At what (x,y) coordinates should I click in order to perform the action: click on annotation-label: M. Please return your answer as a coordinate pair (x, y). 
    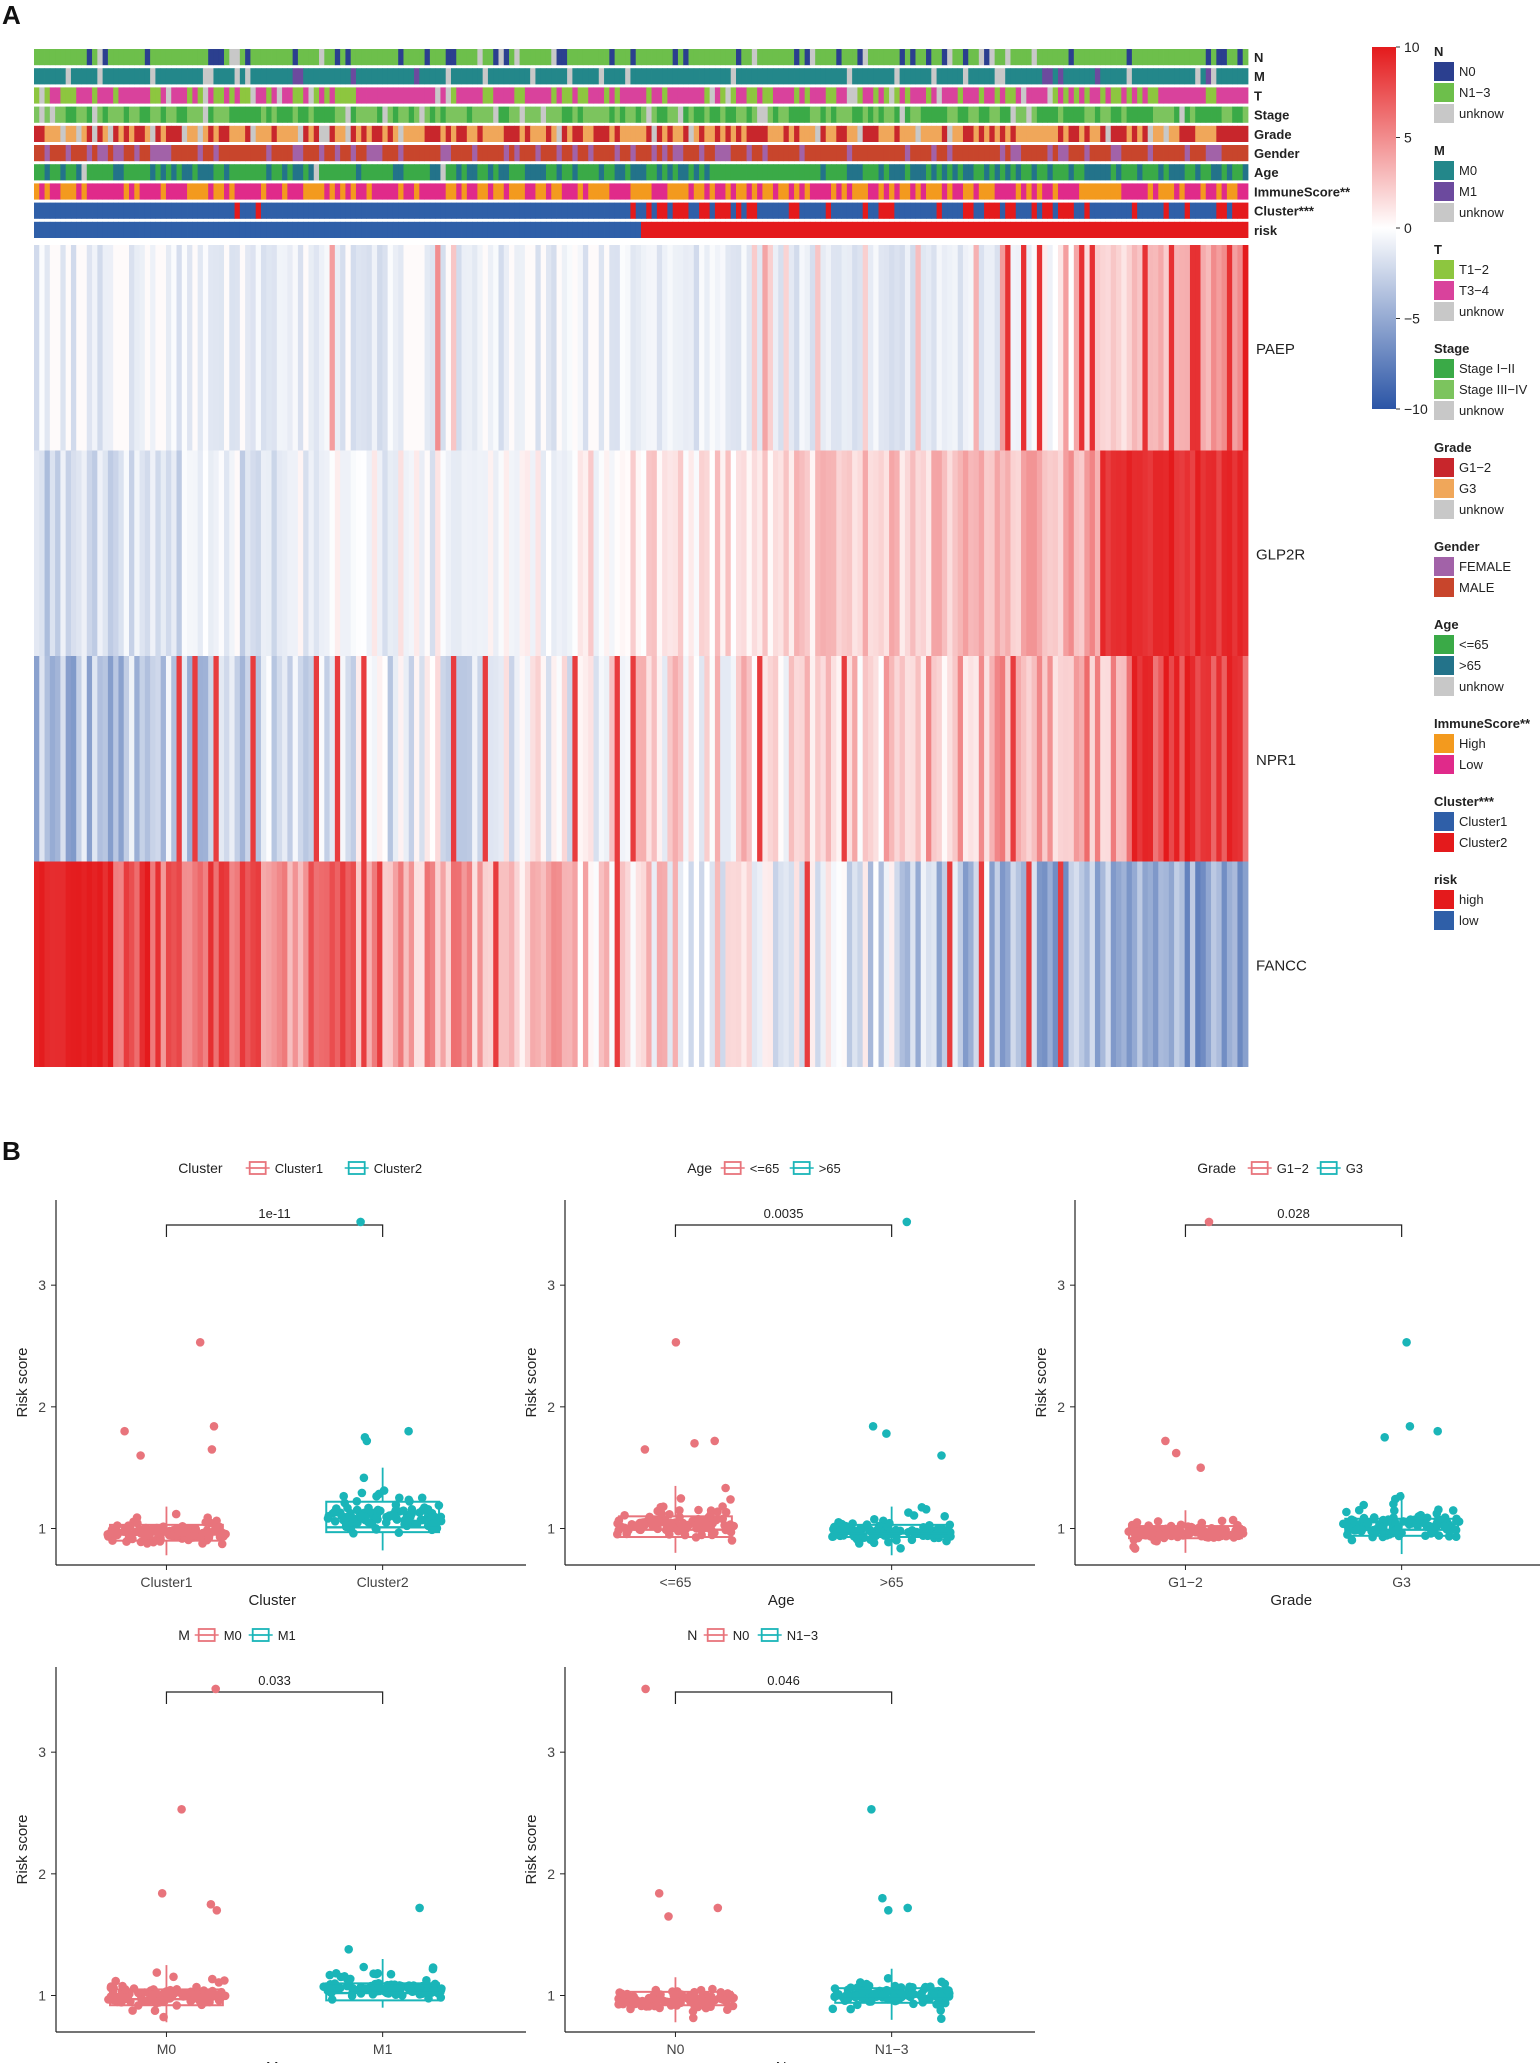
    Looking at the image, I should click on (1259, 76).